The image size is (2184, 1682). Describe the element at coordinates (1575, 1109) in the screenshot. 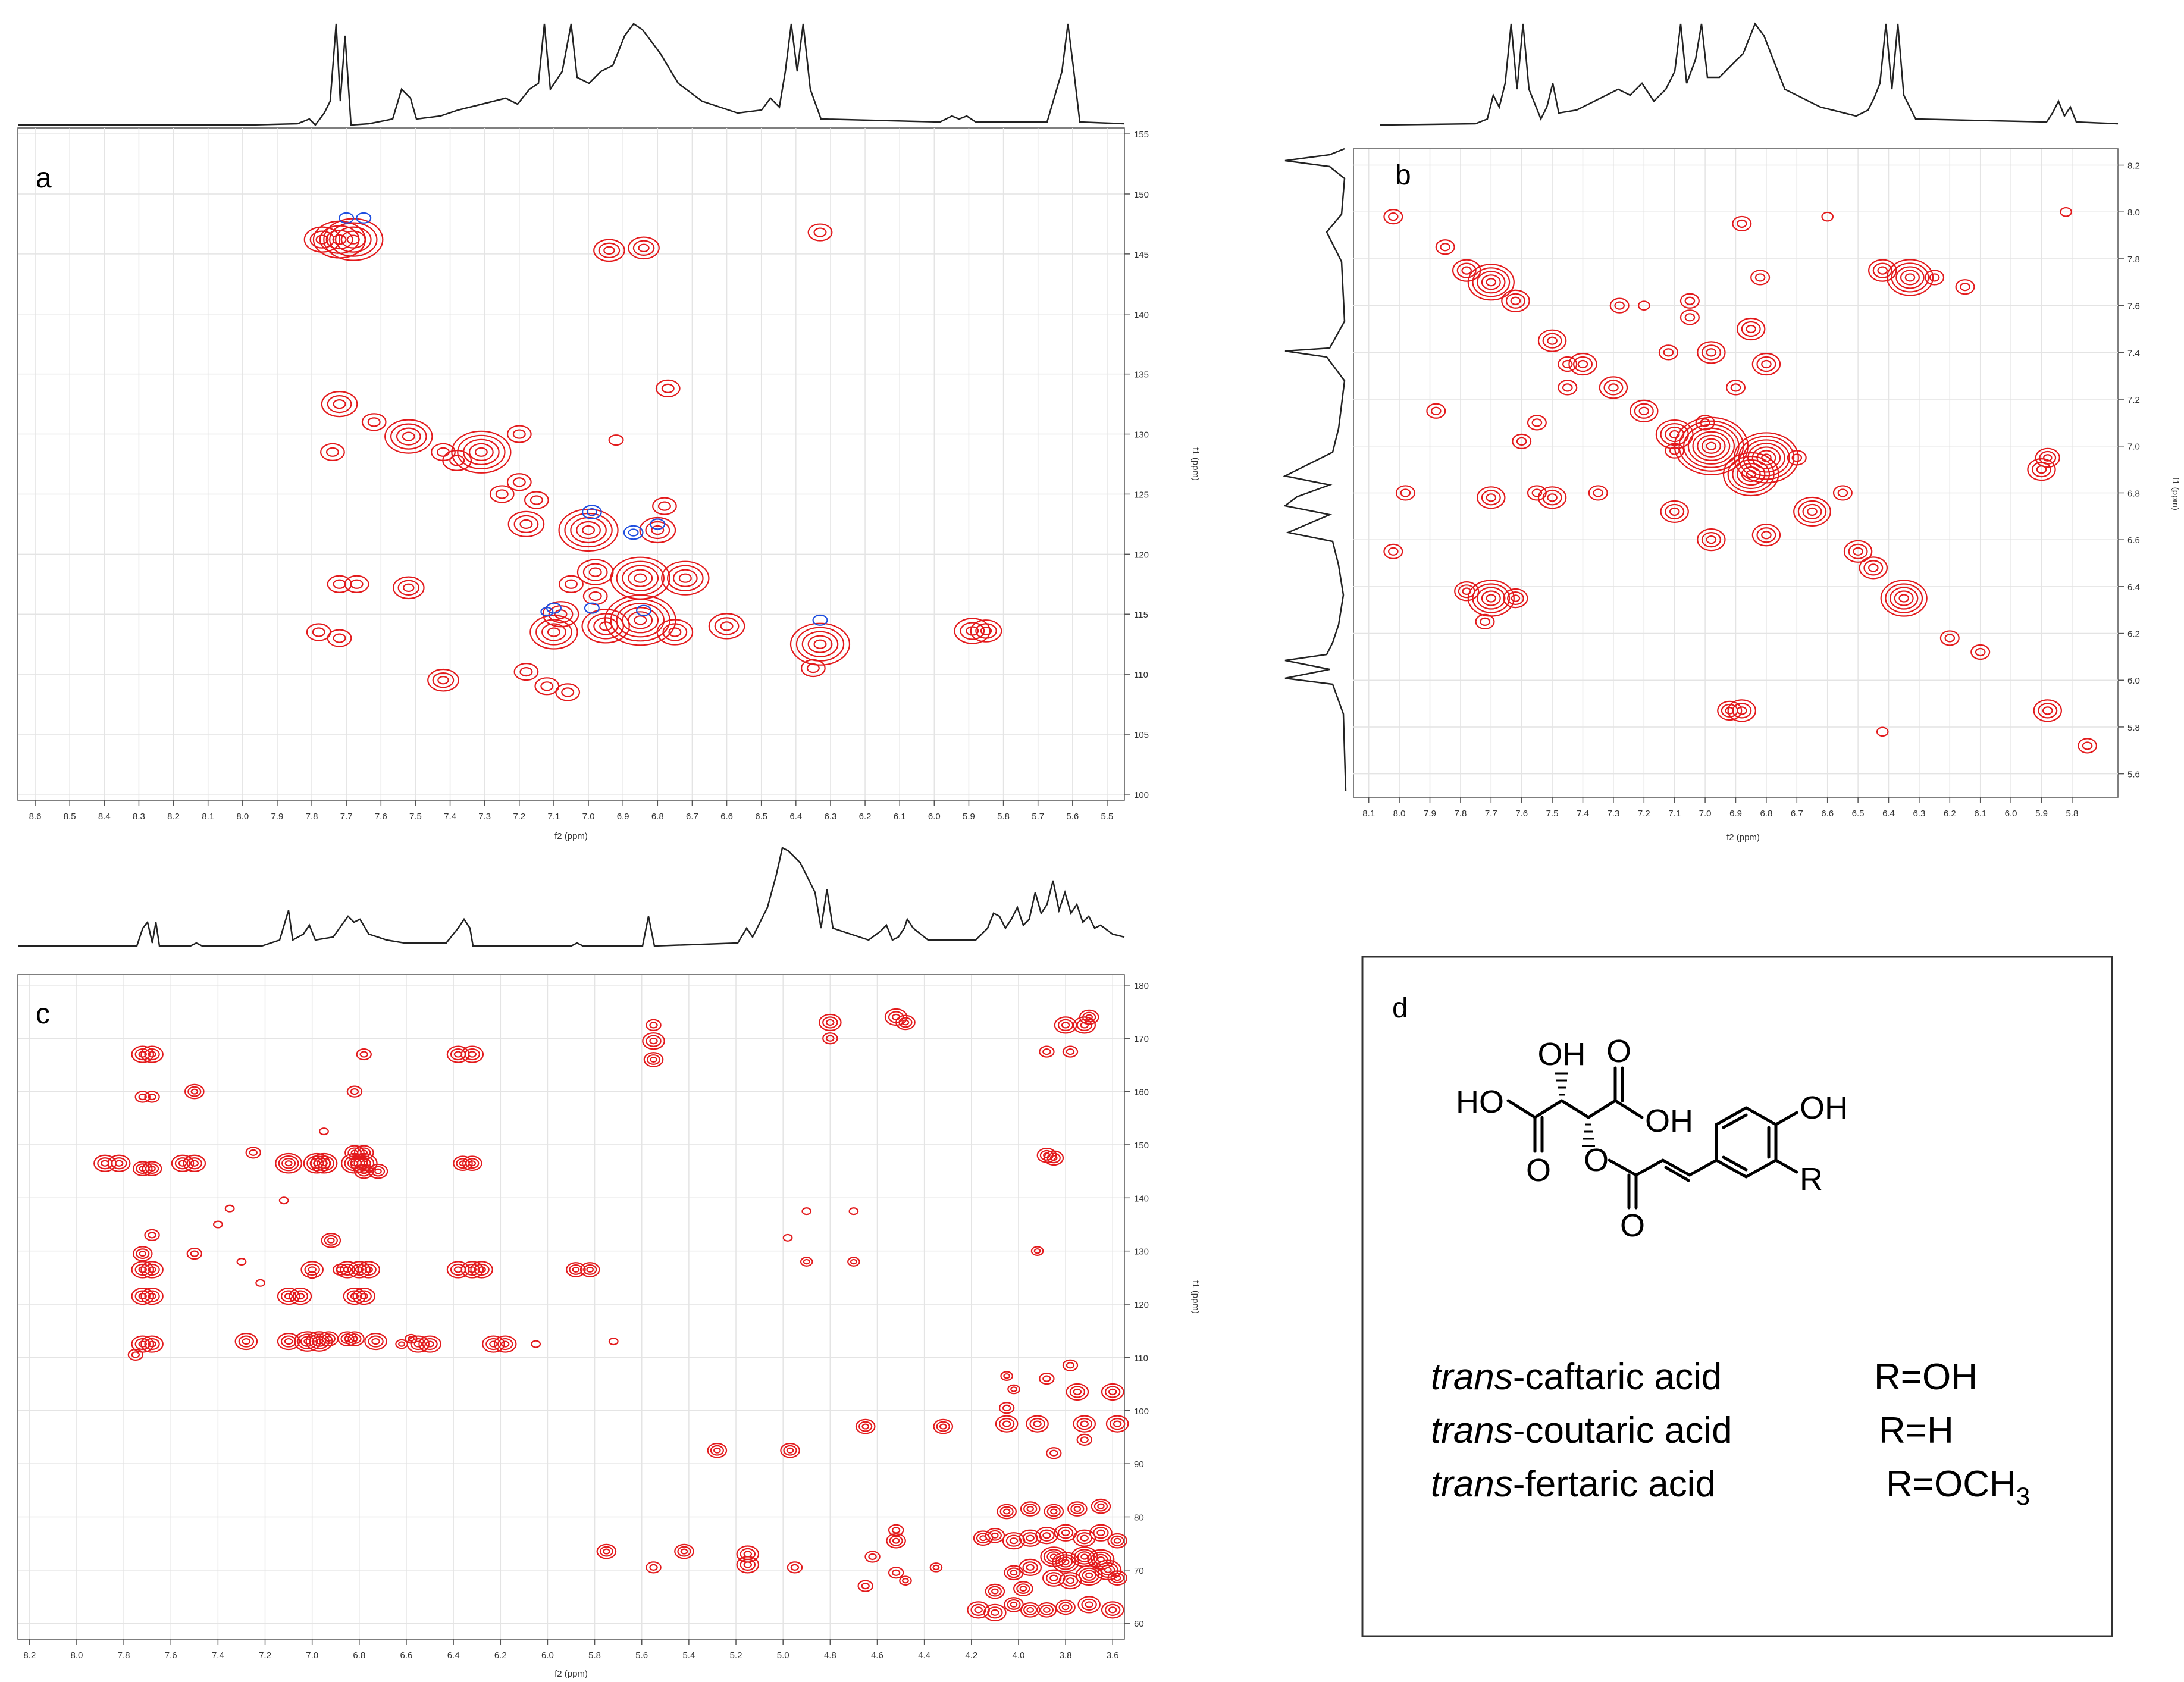

I see `stereo-bonds` at that location.